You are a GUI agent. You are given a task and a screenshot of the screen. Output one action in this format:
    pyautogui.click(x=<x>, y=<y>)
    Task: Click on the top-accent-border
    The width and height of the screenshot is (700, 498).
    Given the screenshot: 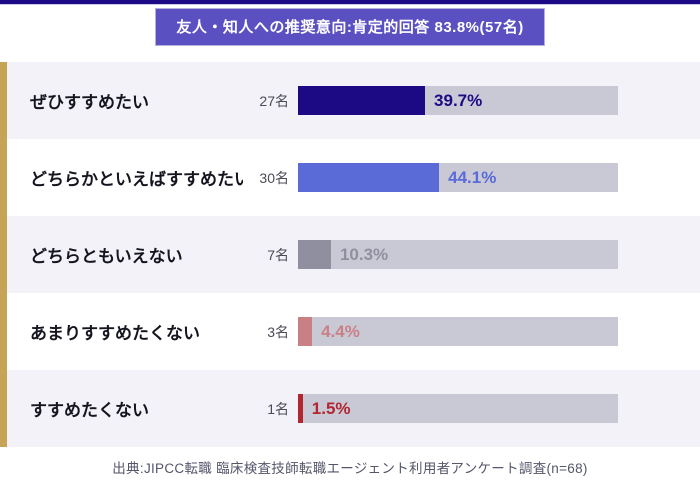 What is the action you would take?
    pyautogui.click(x=350, y=2)
    